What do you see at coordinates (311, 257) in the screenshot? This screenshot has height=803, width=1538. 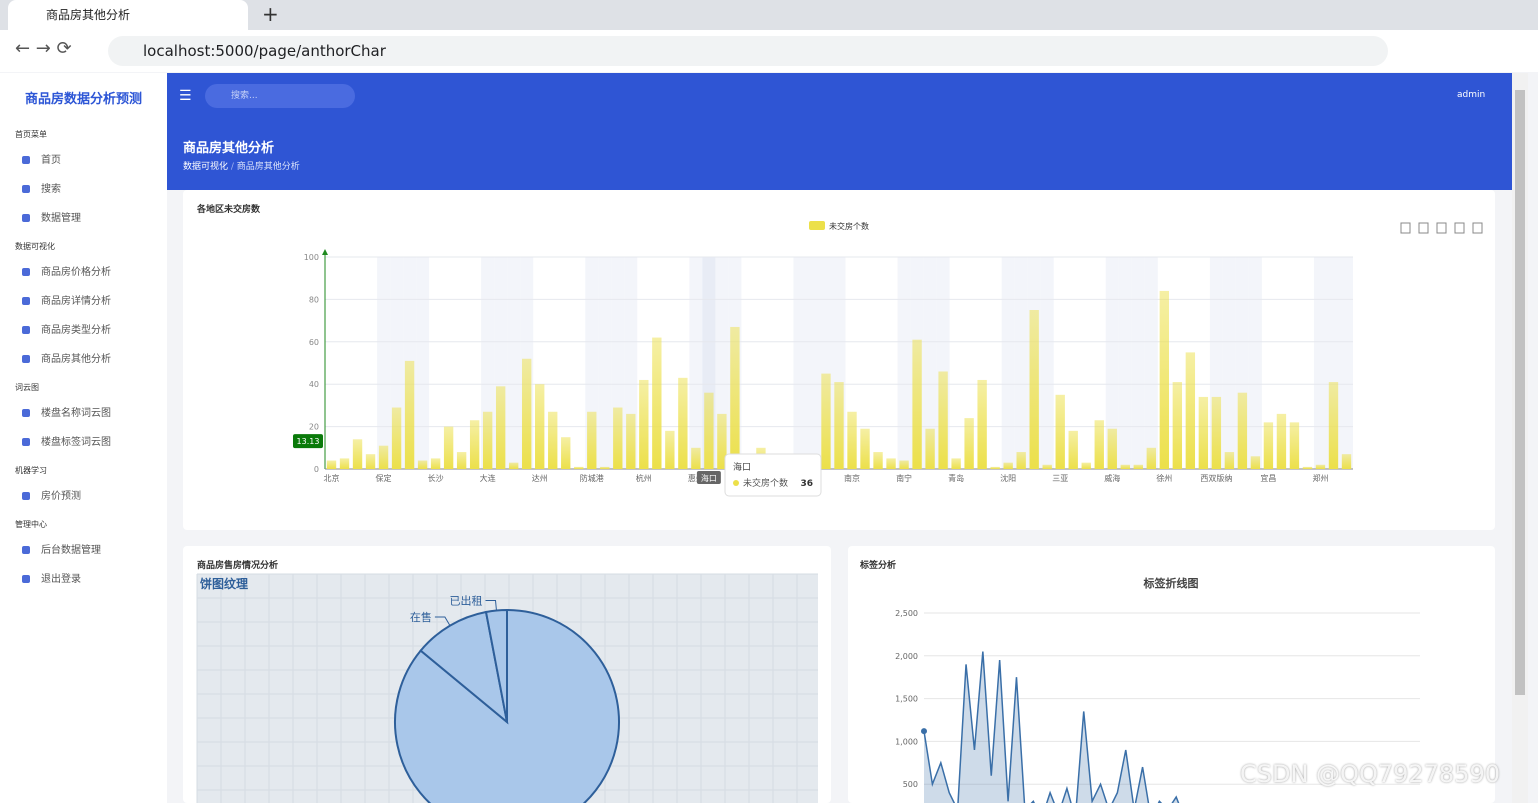 I see `y-tick-label: 100` at bounding box center [311, 257].